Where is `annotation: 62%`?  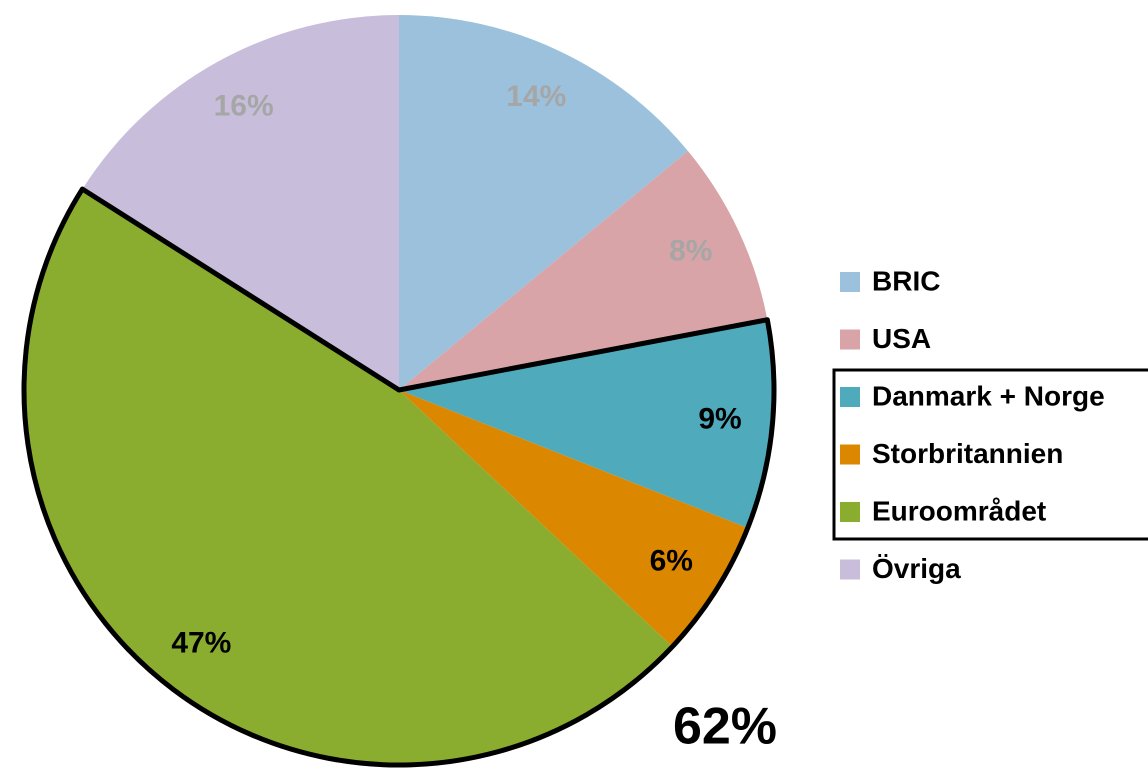 annotation: 62% is located at coordinates (725, 727).